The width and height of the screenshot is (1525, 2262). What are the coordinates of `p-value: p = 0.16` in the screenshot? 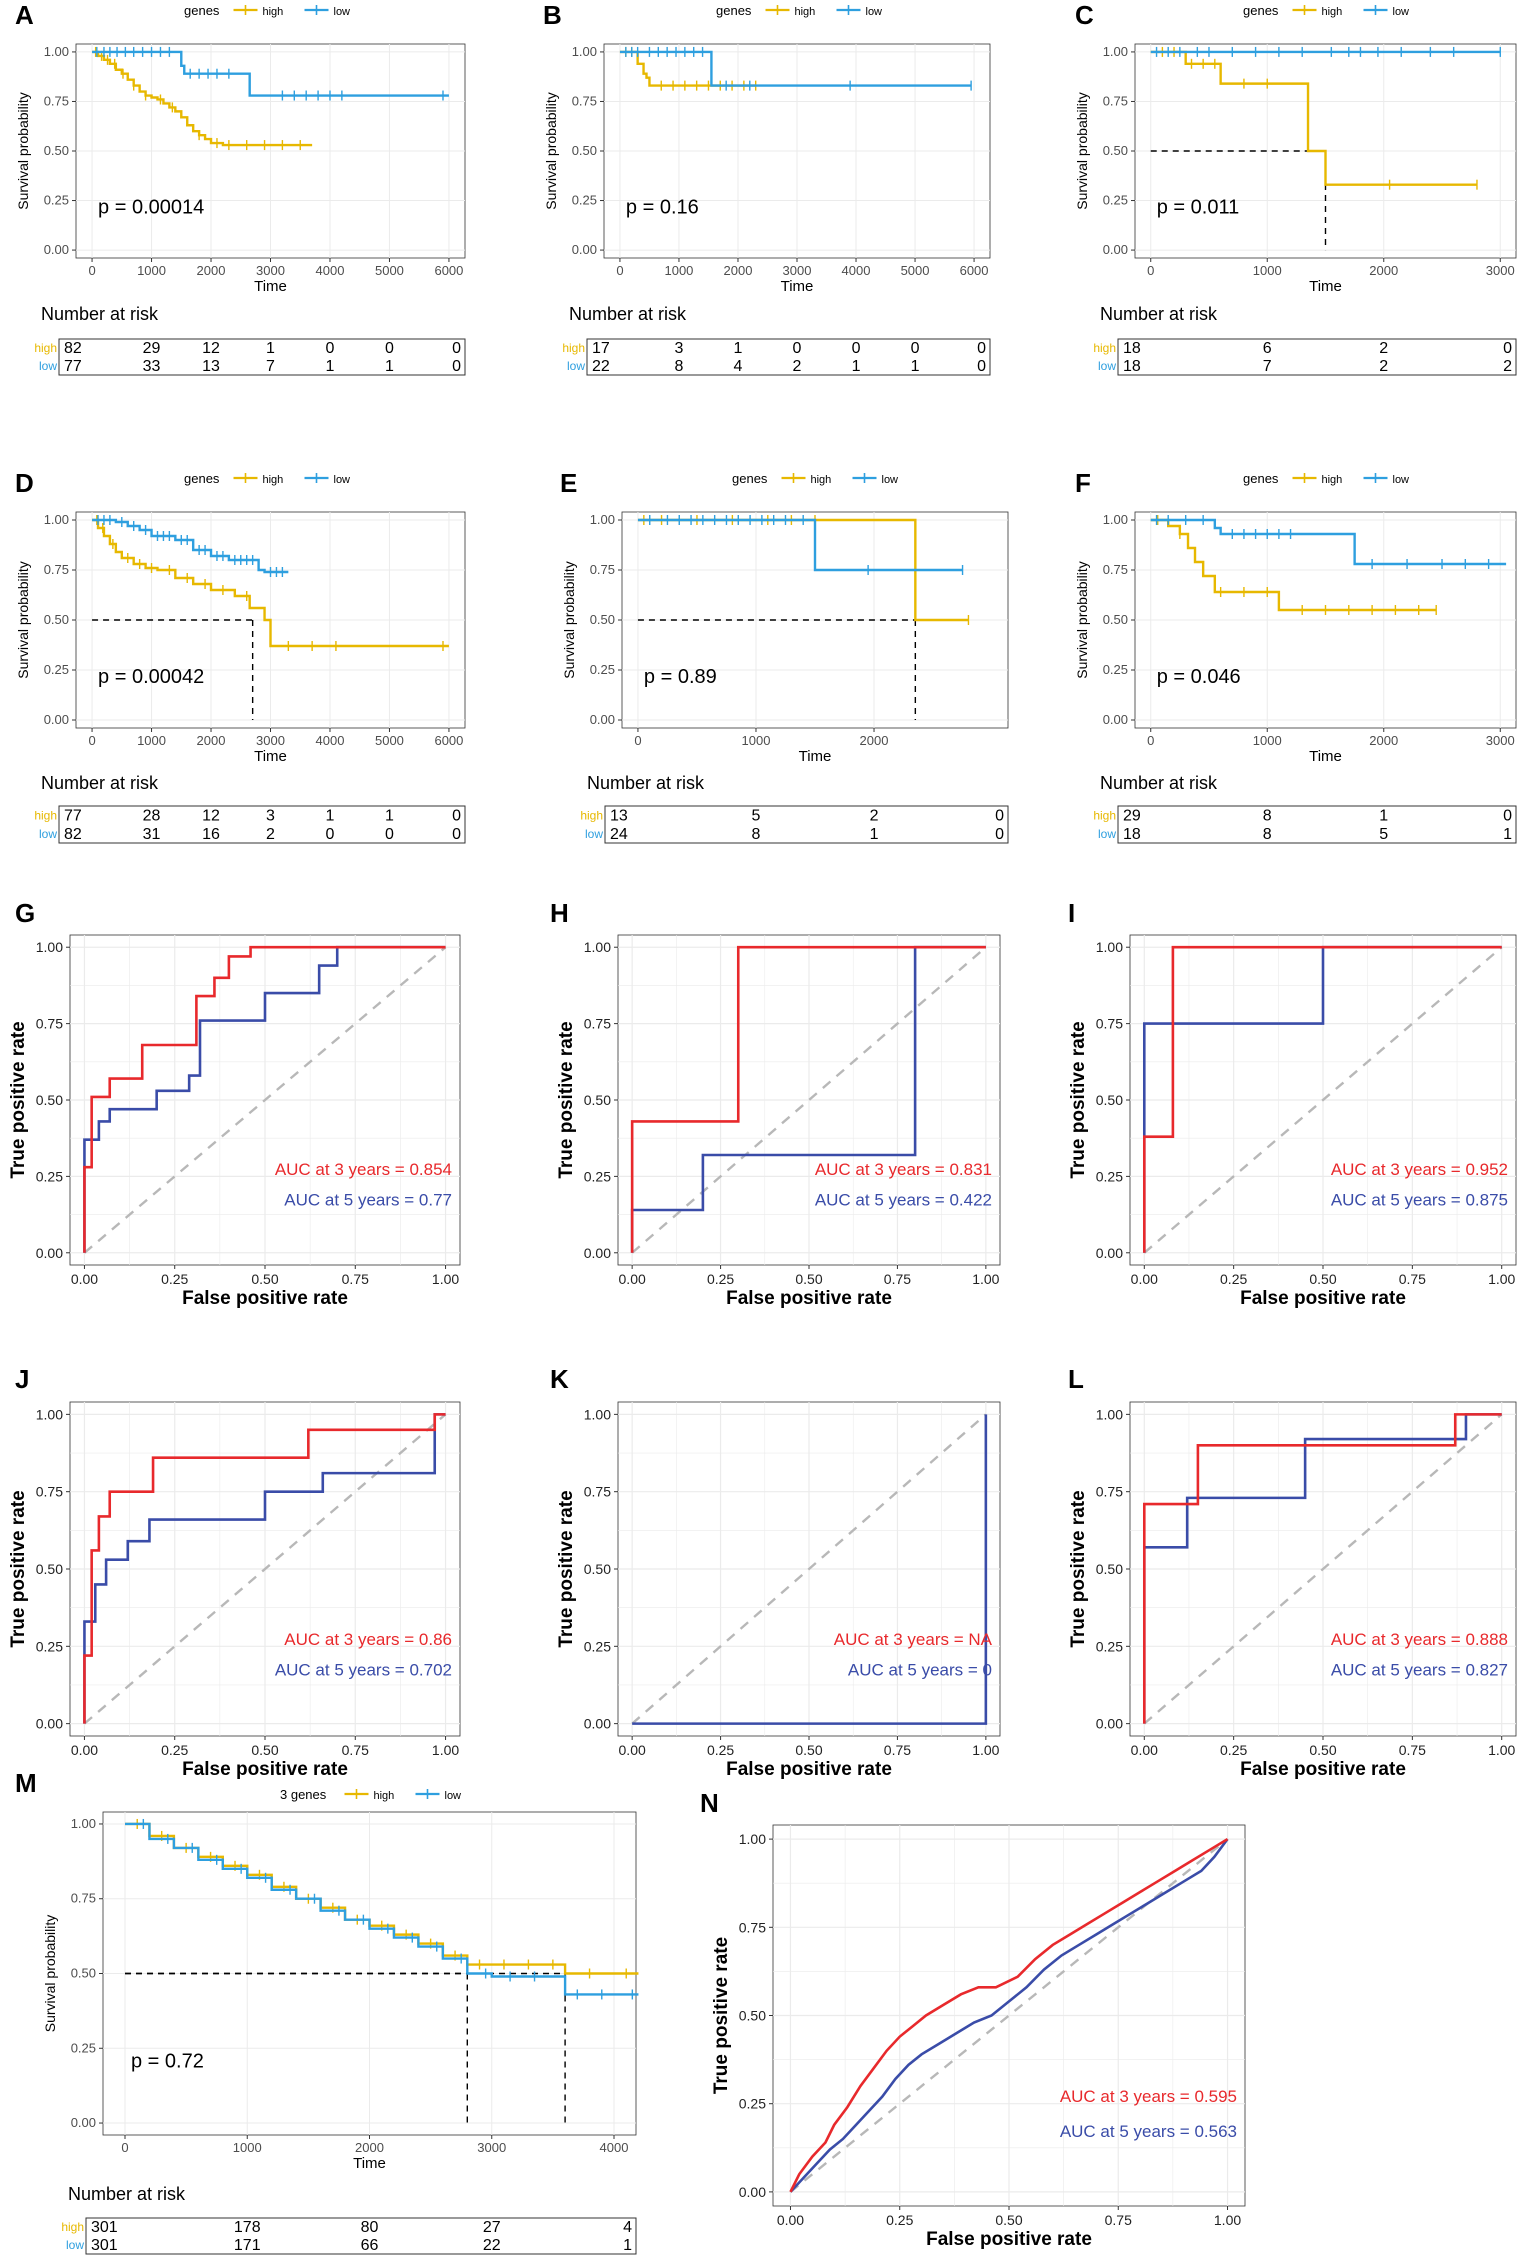 It's located at (662, 207).